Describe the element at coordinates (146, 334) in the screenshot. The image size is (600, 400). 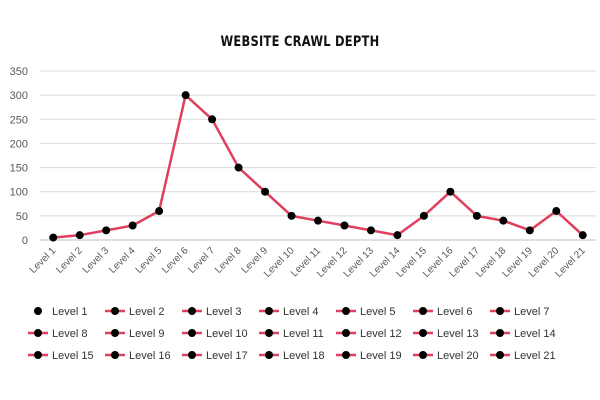
I see `legend-label: Level 9` at that location.